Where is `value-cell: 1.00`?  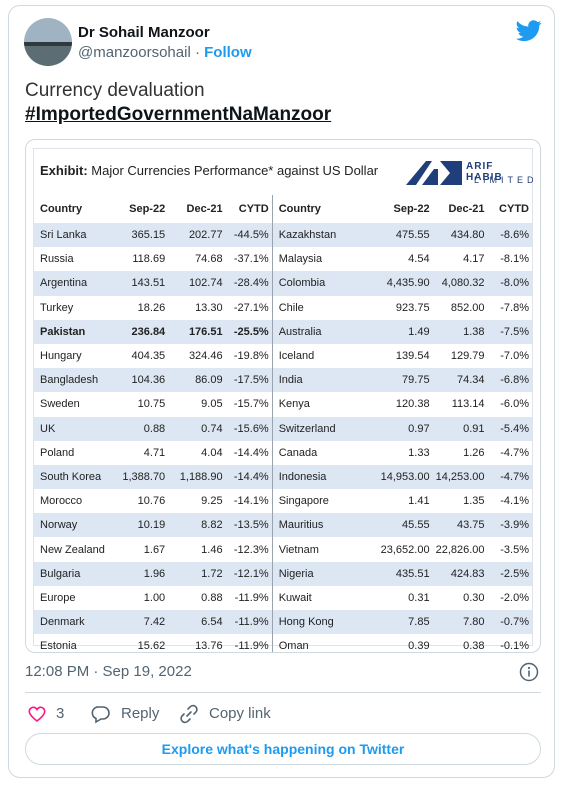 value-cell: 1.00 is located at coordinates (154, 597).